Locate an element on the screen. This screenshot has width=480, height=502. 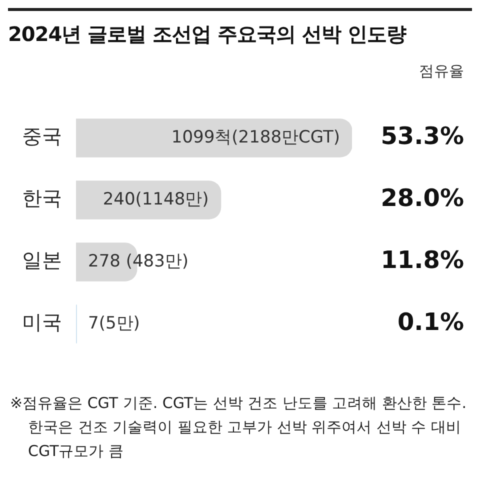
data-label: 1099척(2188만CGT) is located at coordinates (255, 137).